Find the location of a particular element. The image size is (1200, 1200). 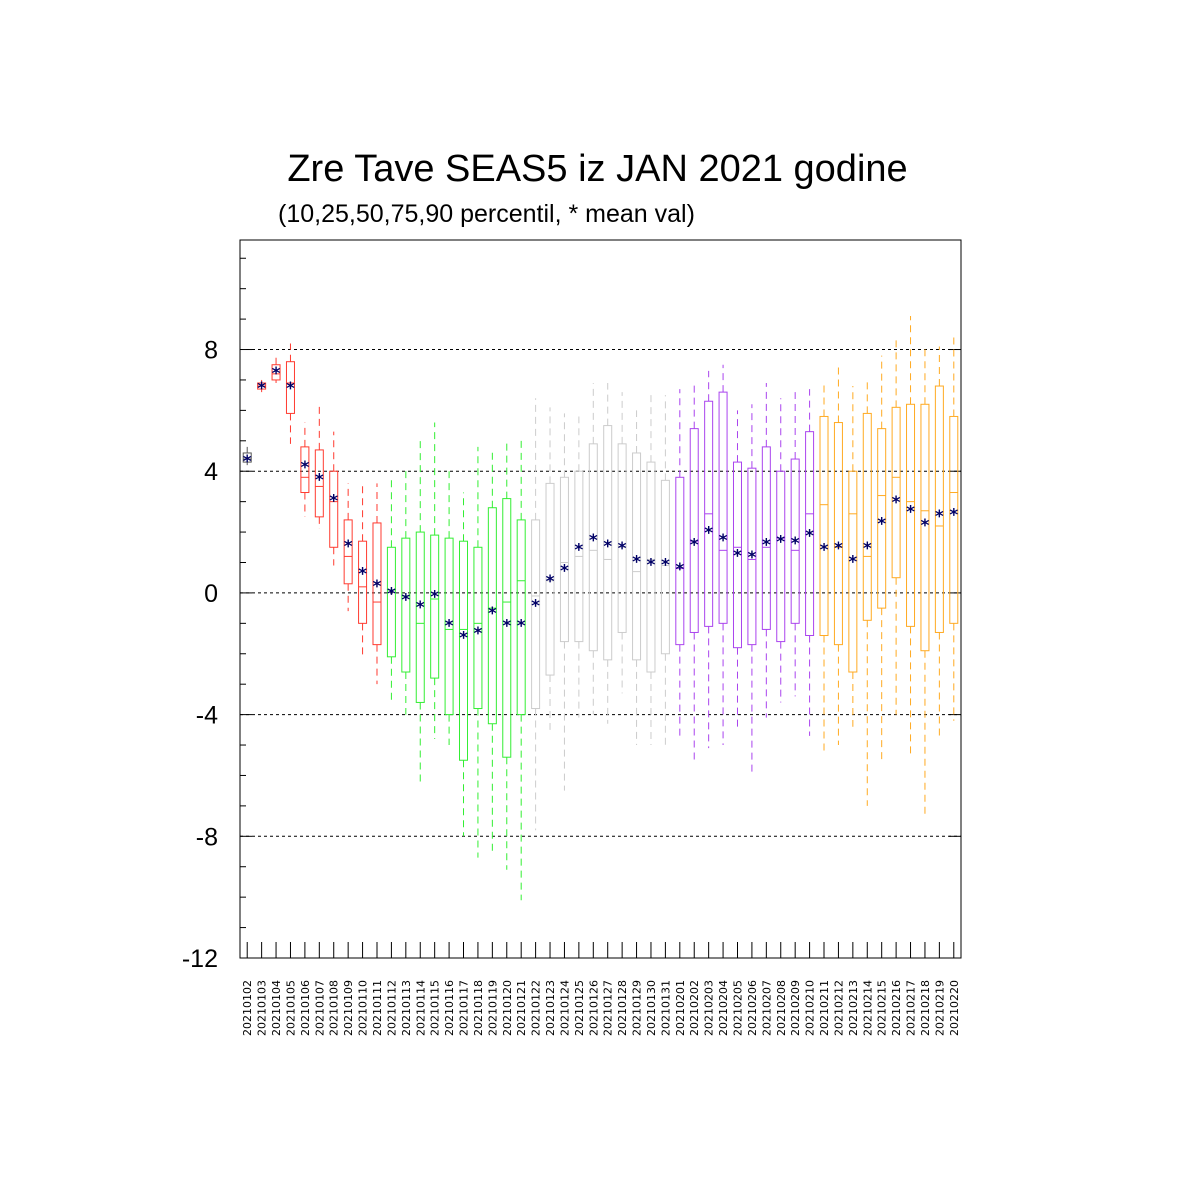

x-tick-label: 20210126 is located at coordinates (593, 1008).